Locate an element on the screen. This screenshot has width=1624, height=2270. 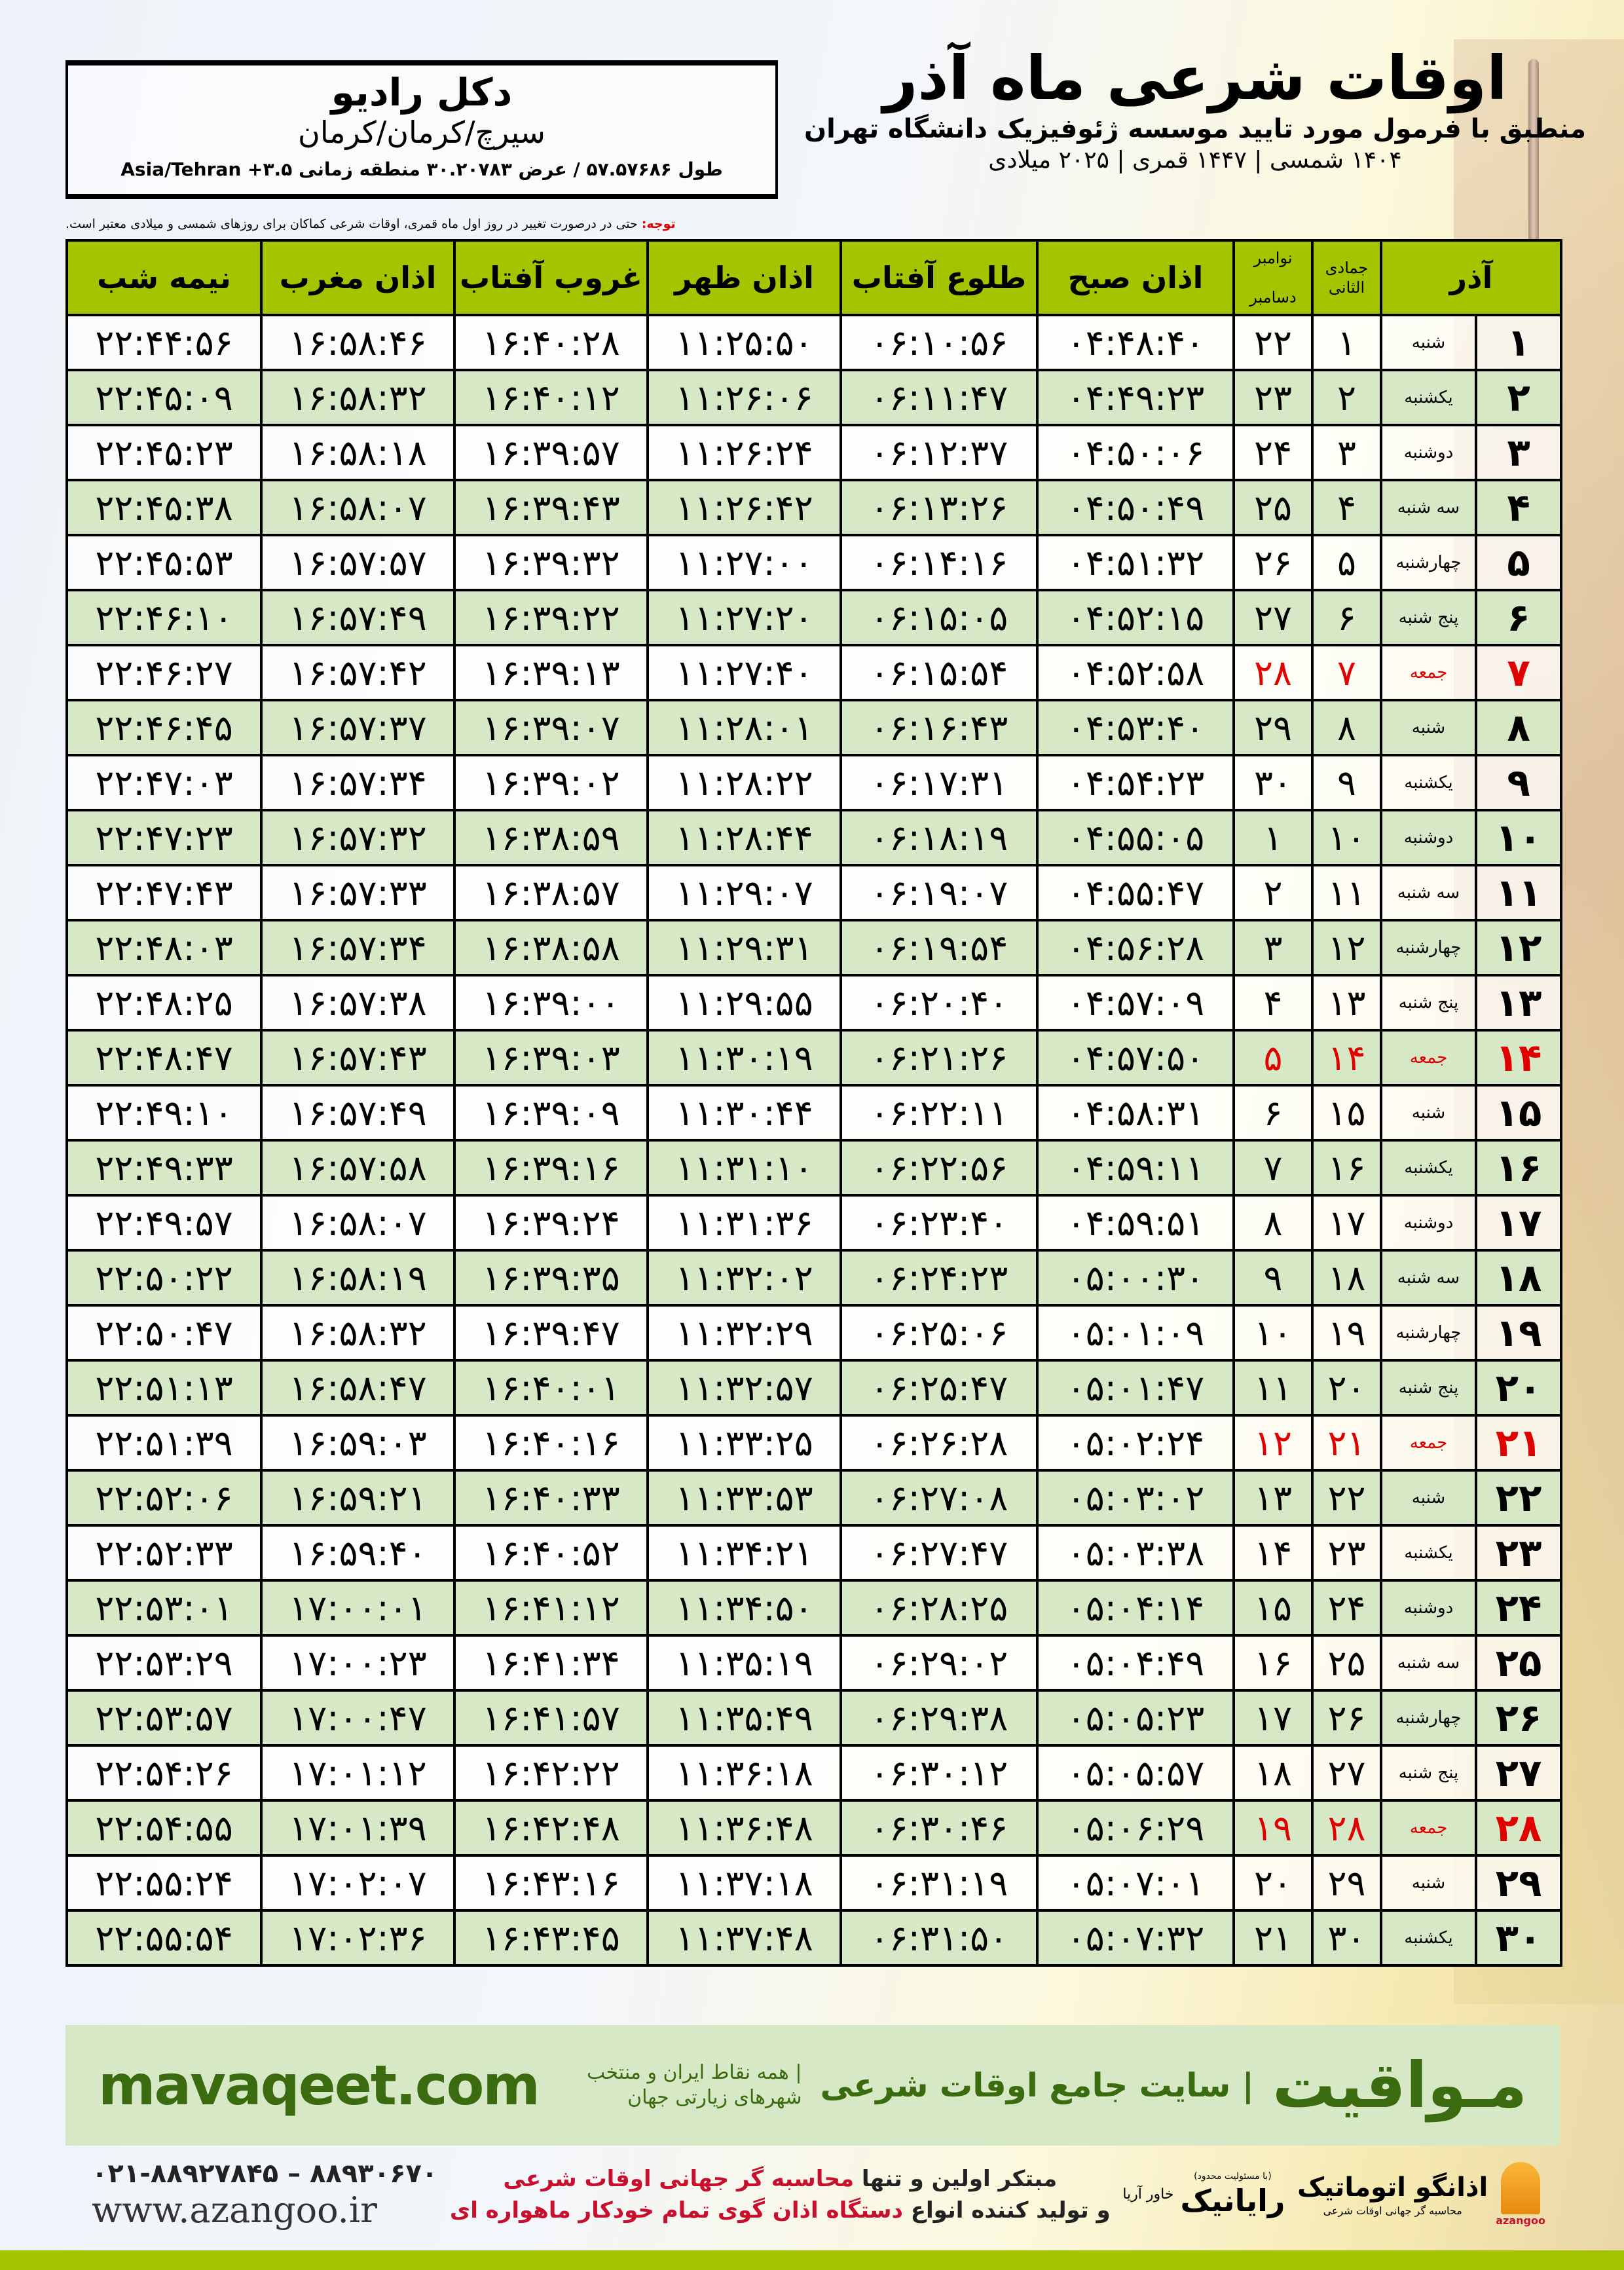
cell-hij: ۱۲ is located at coordinates (1346, 948).